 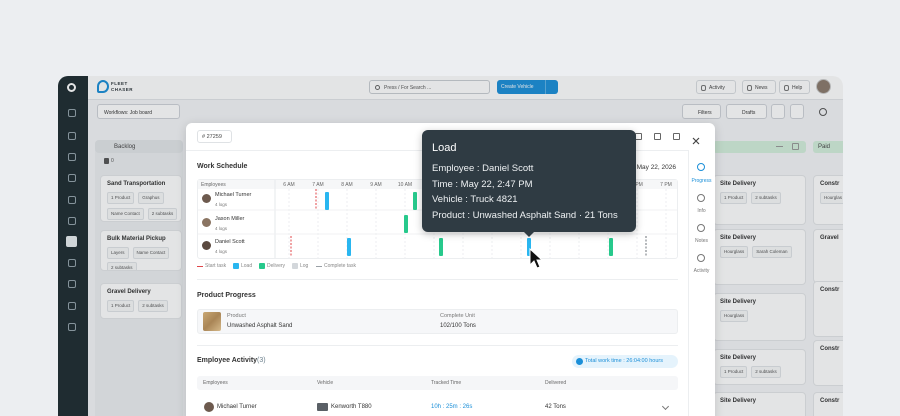 I want to click on legend-swatch, so click(x=200, y=266).